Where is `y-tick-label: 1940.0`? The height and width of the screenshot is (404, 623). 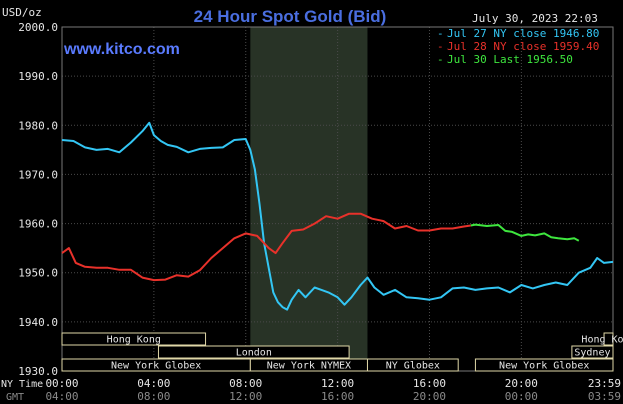 y-tick-label: 1940.0 is located at coordinates (38, 322).